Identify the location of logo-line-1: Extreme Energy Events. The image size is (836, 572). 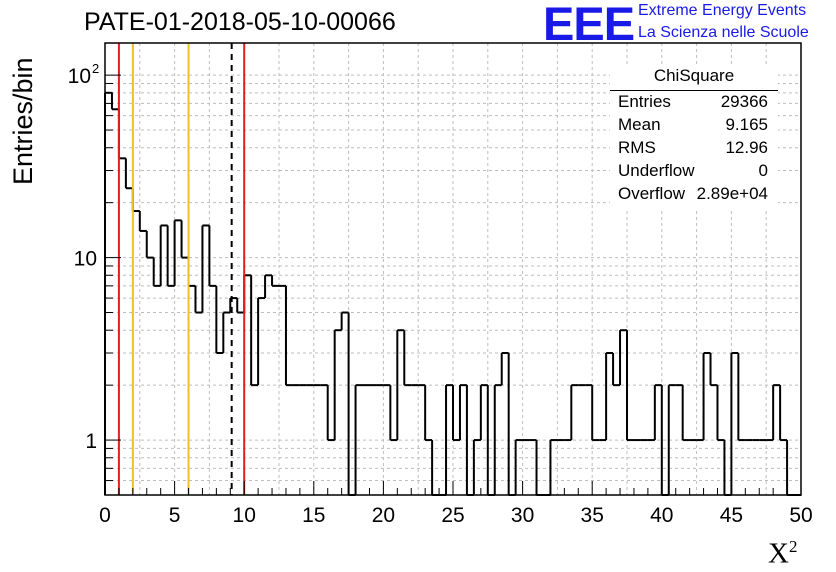
(722, 10).